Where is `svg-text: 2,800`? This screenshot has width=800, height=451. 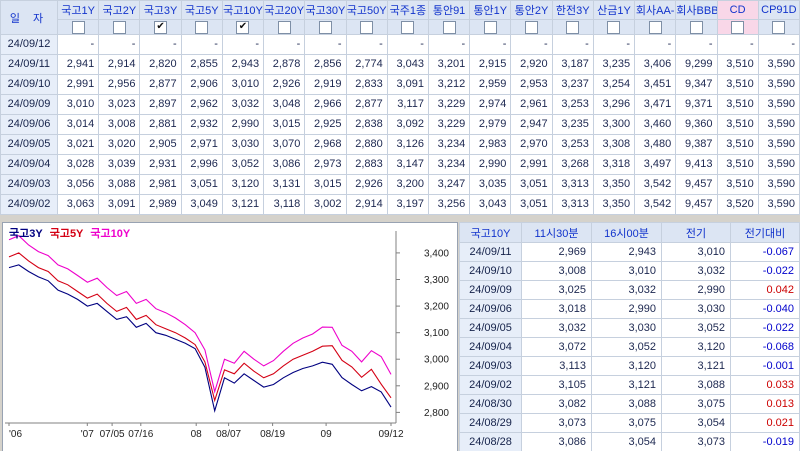 svg-text: 2,800 is located at coordinates (436, 413).